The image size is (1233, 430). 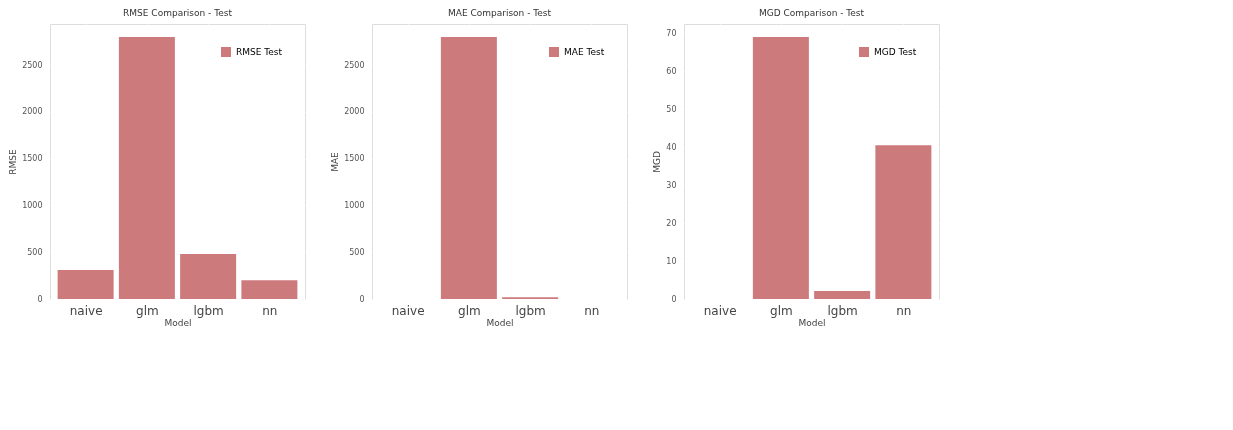 I want to click on chart-title: MAE Comparison - Test, so click(x=499, y=13).